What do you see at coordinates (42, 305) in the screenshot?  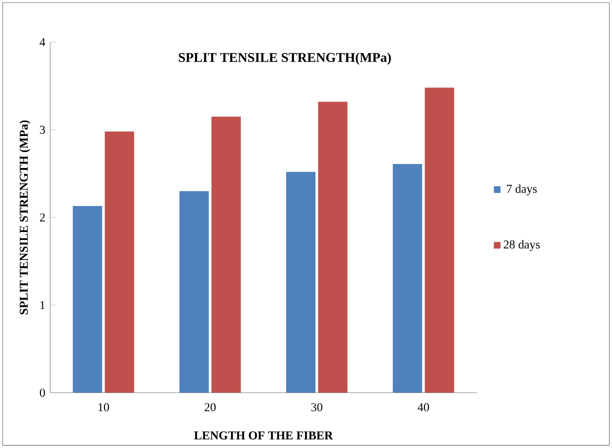 I see `y-tick-label: 1` at bounding box center [42, 305].